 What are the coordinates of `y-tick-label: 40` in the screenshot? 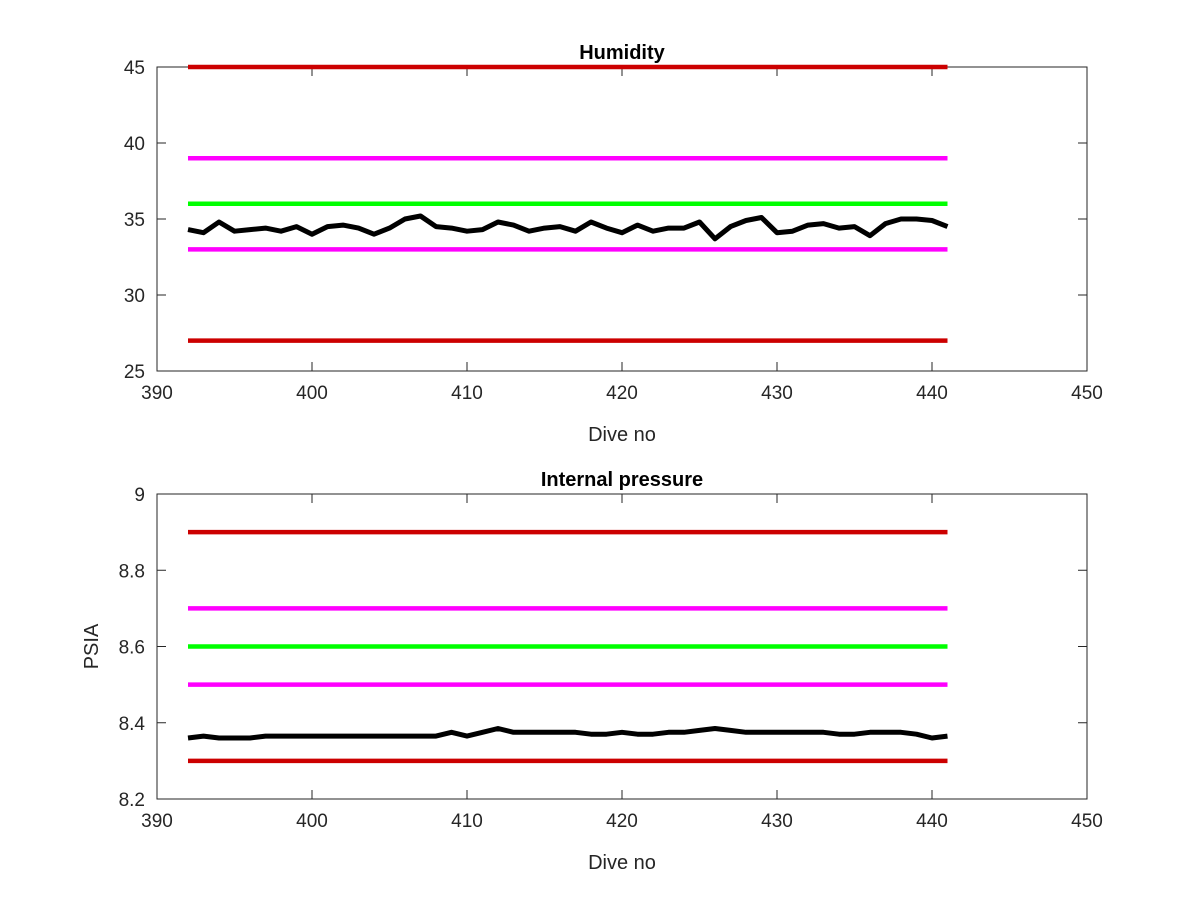 It's located at (134, 144).